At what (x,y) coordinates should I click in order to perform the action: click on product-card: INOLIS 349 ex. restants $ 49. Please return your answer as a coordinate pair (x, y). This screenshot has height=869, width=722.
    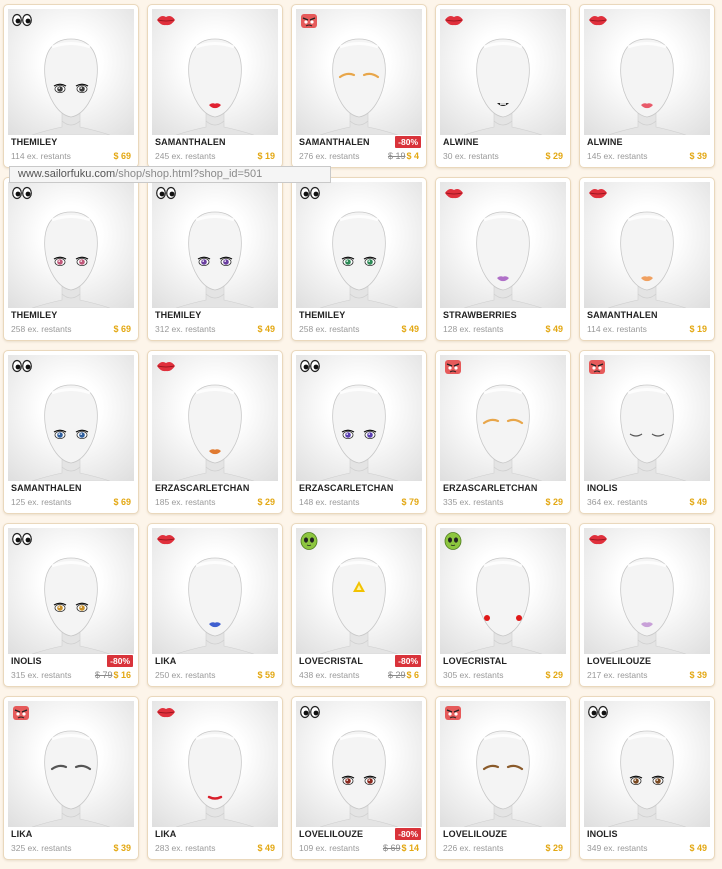
    Looking at the image, I should click on (647, 778).